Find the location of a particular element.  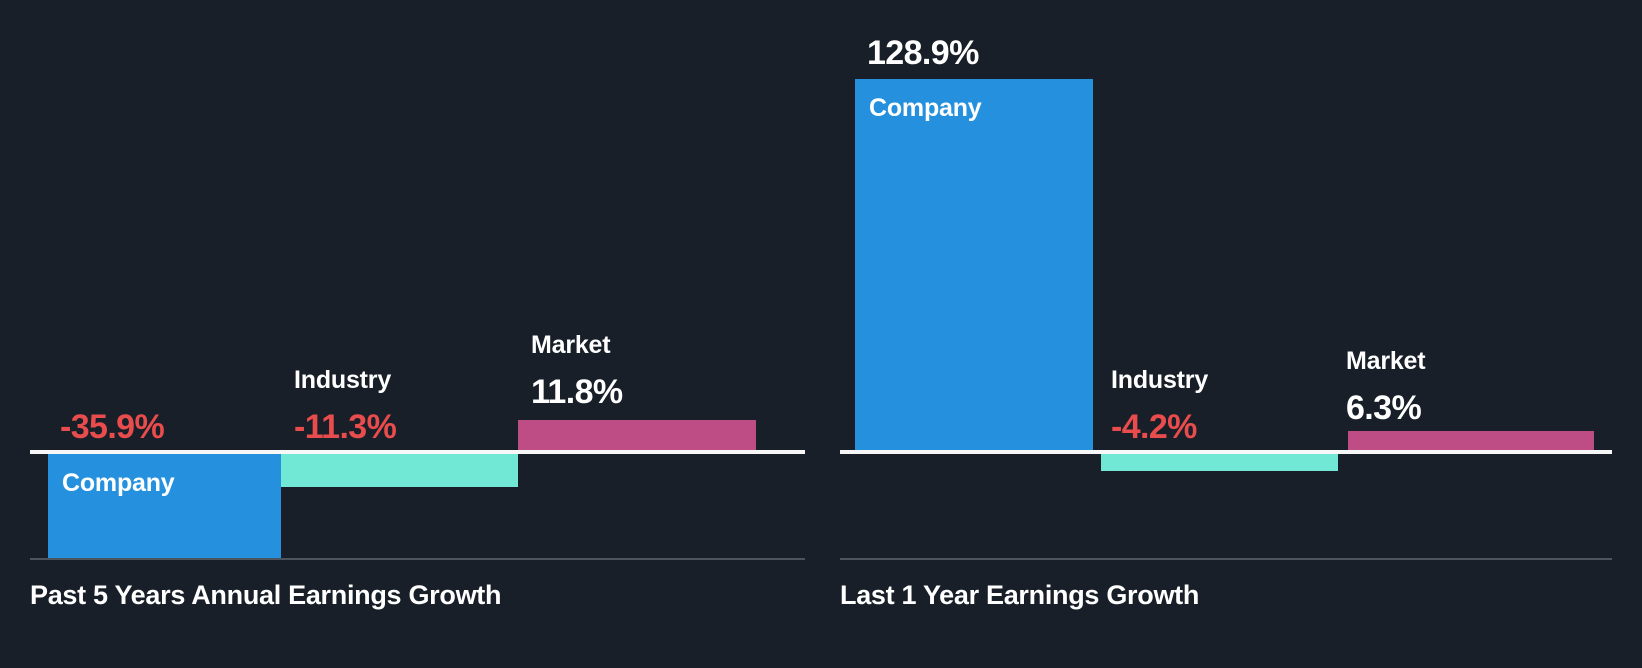

bar-value-industry-right: -4.2% is located at coordinates (1154, 427).